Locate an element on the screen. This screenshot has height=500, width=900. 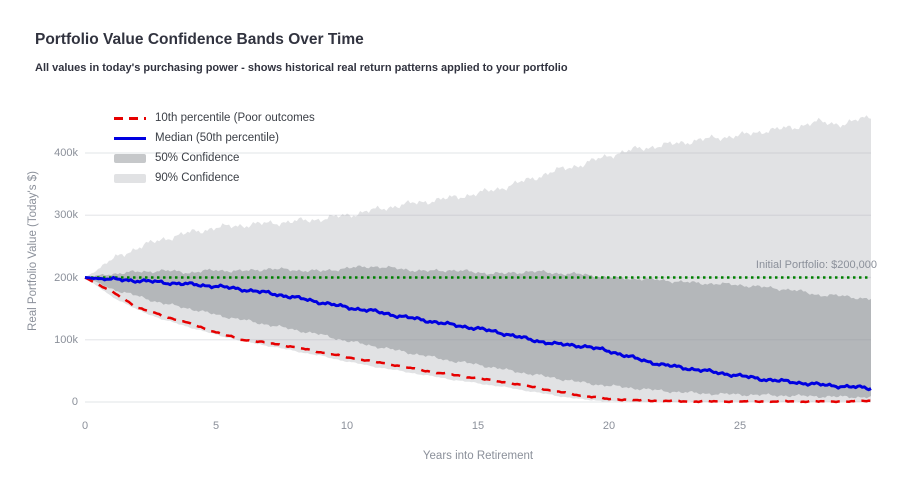
legend-item: Median (50th percentile) is located at coordinates (214, 138).